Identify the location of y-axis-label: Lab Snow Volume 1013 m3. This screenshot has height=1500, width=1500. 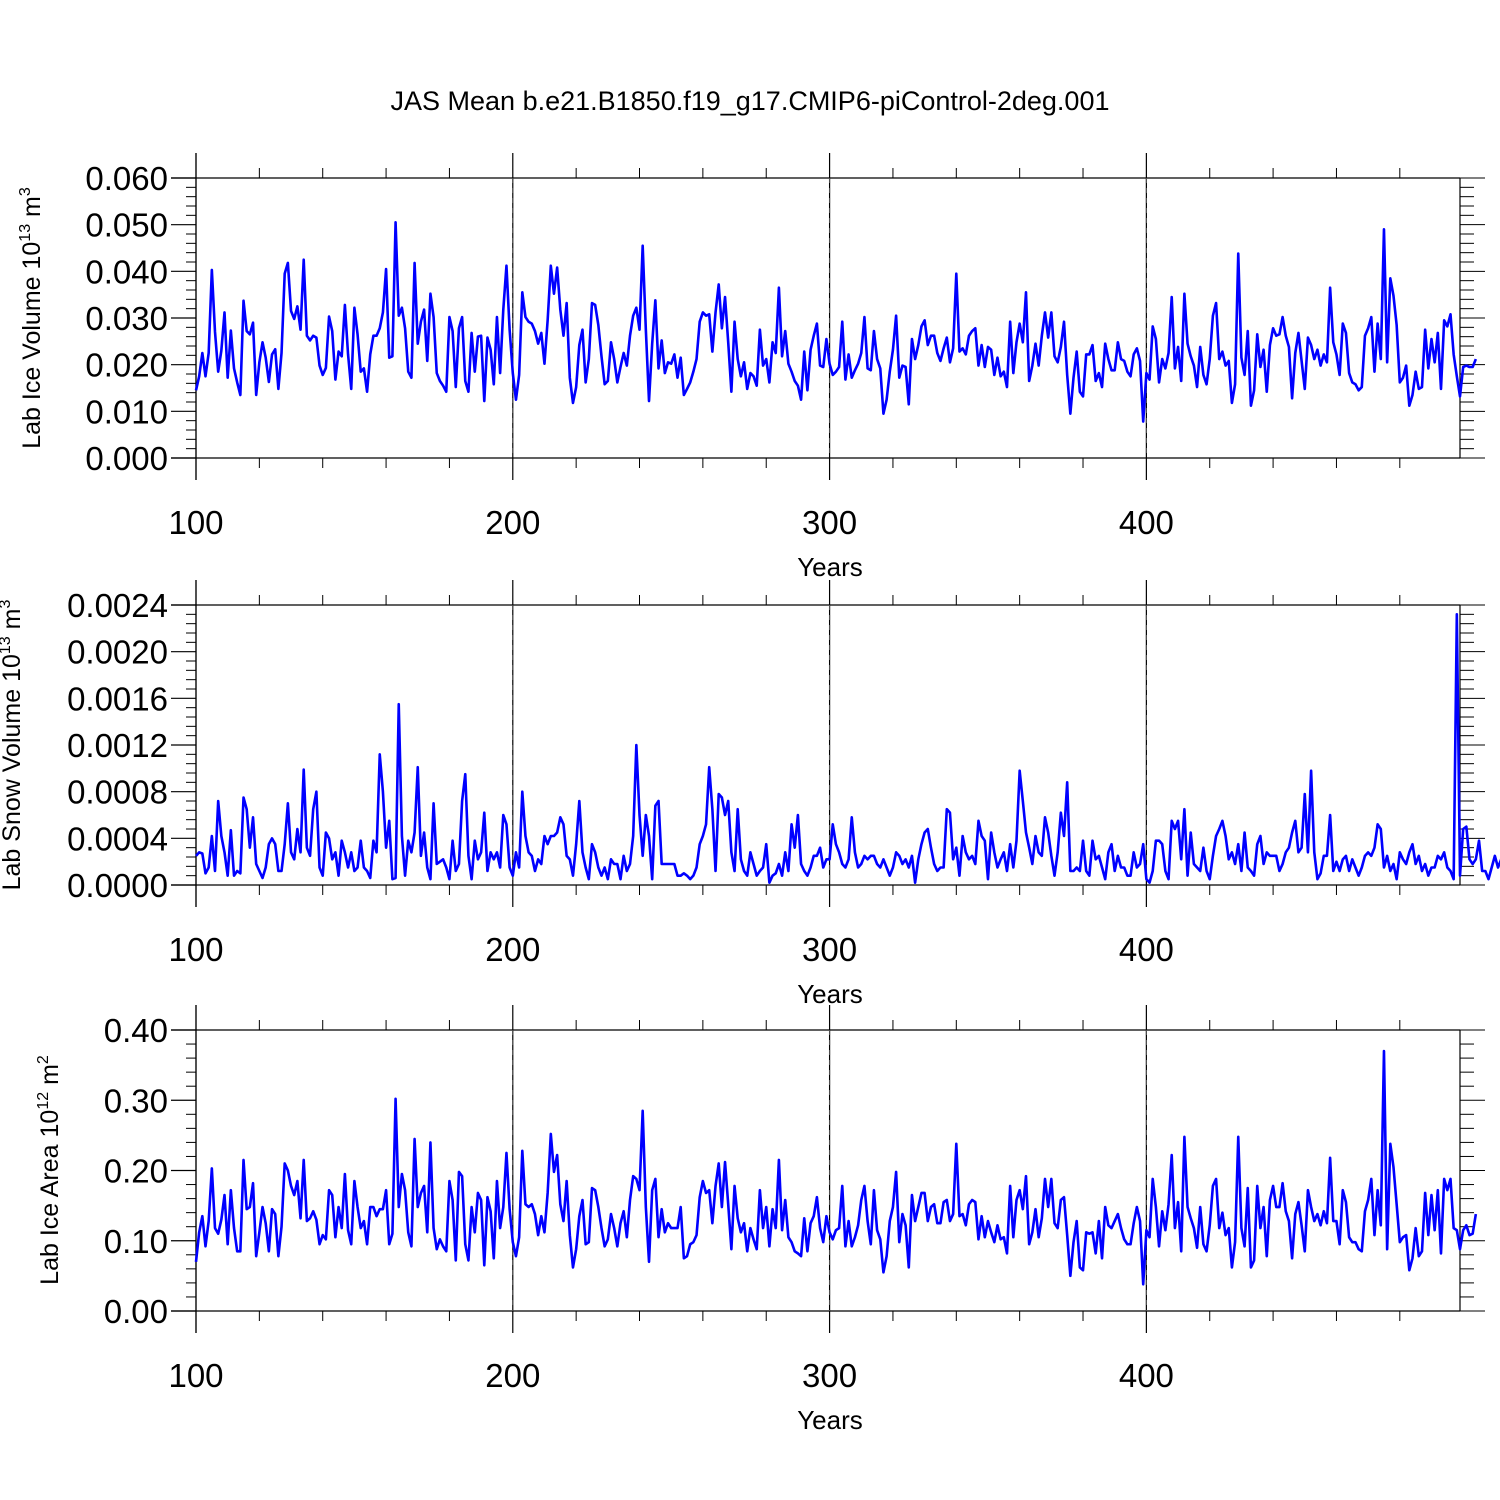
(13, 745).